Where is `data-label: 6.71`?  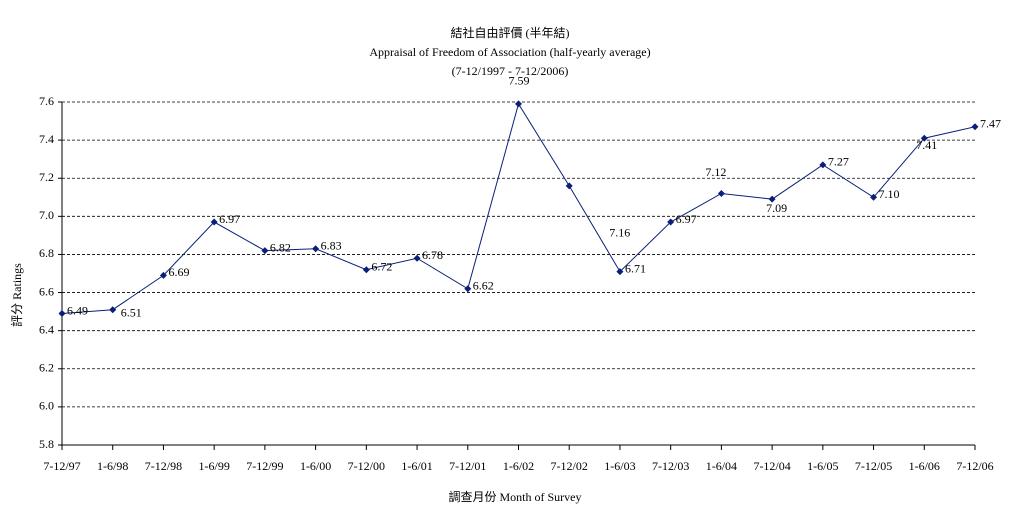
data-label: 6.71 is located at coordinates (635, 268).